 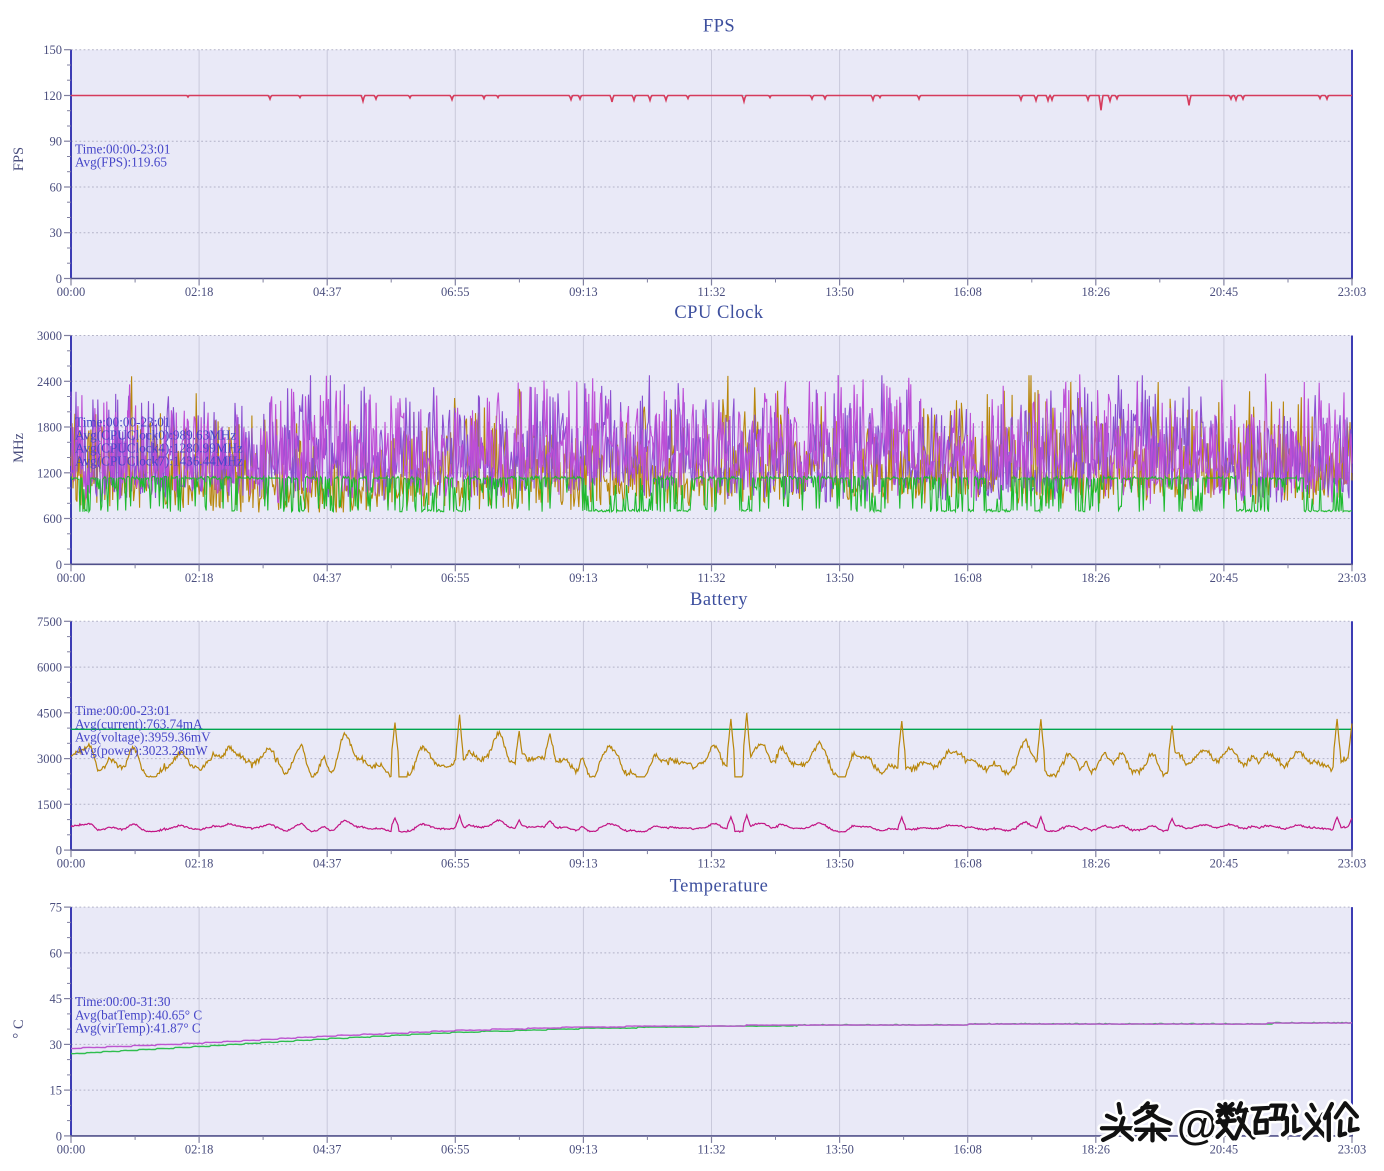 What do you see at coordinates (141, 750) in the screenshot?
I see `svg-text: Avg(power):3023.28mW` at bounding box center [141, 750].